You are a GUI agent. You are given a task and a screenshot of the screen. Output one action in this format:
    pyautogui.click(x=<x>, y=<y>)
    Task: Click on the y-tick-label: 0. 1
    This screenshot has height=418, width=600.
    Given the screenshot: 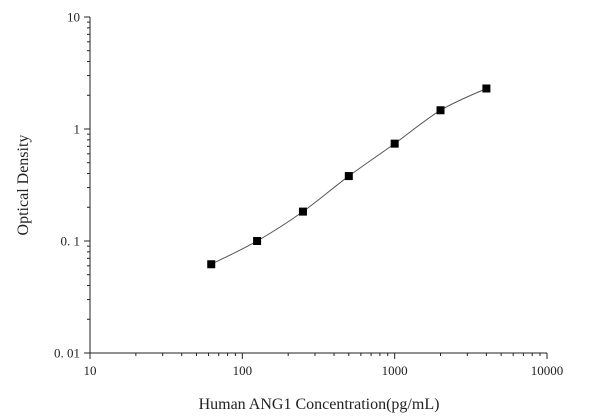 What is the action you would take?
    pyautogui.click(x=71, y=241)
    